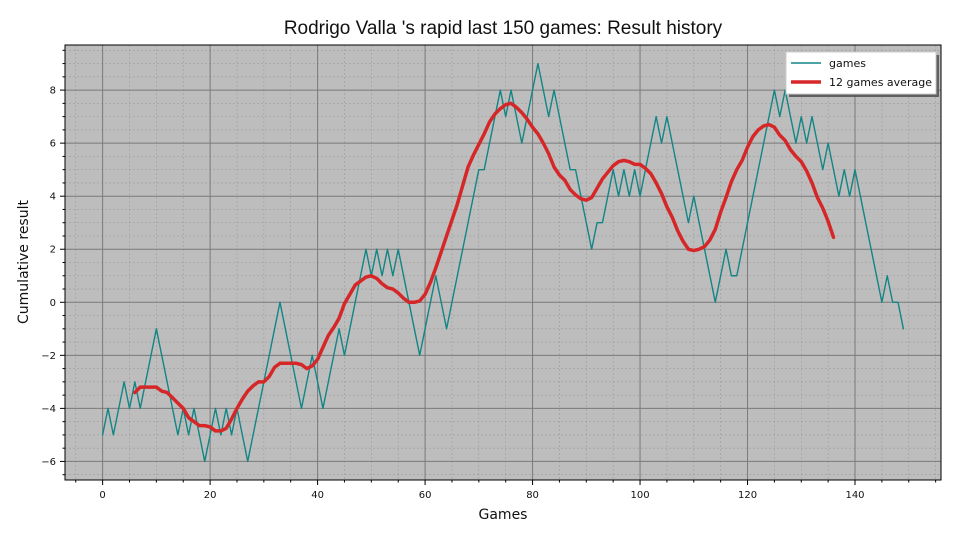 The height and width of the screenshot is (540, 960). I want to click on x-tick-label: 20, so click(210, 495).